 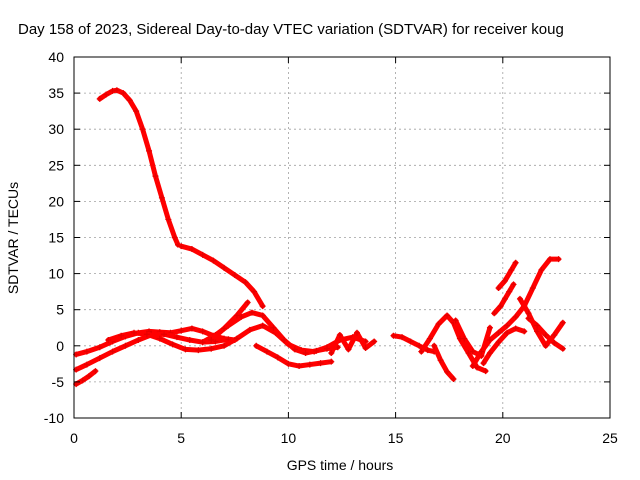 What do you see at coordinates (56, 274) in the screenshot?
I see `y-tick-label: 10` at bounding box center [56, 274].